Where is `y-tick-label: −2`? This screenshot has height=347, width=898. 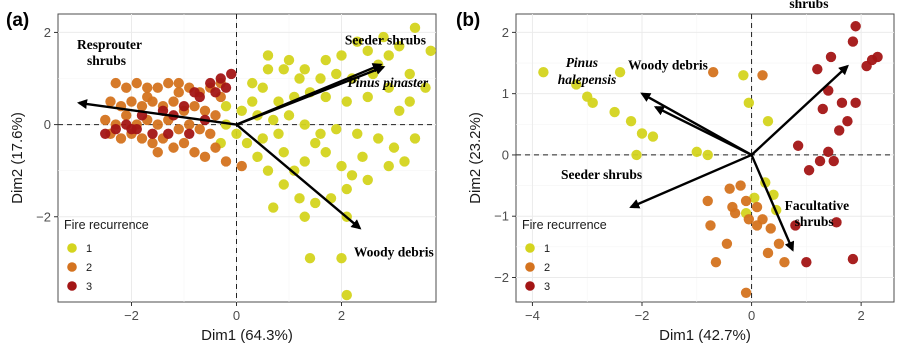
y-tick-label: −2 is located at coordinates (43, 216).